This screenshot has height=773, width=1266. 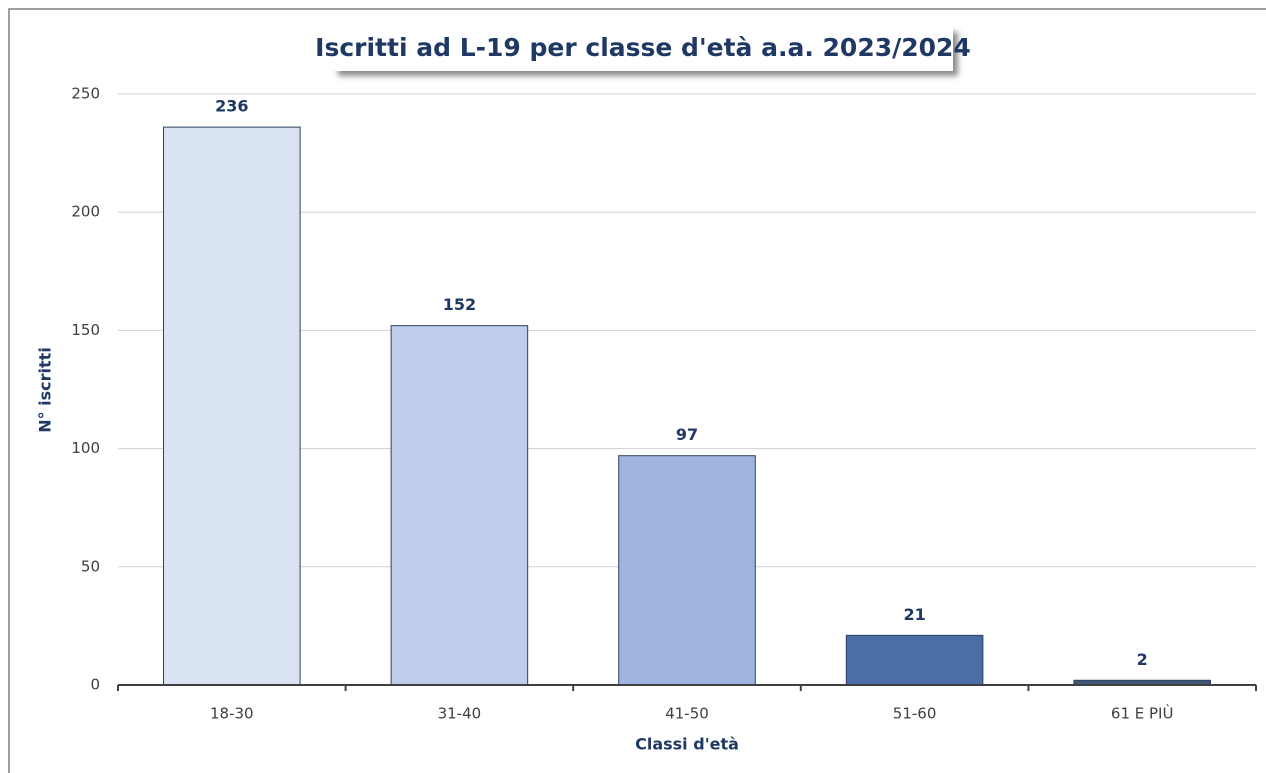 What do you see at coordinates (687, 714) in the screenshot?
I see `x-tick-label: 41-50` at bounding box center [687, 714].